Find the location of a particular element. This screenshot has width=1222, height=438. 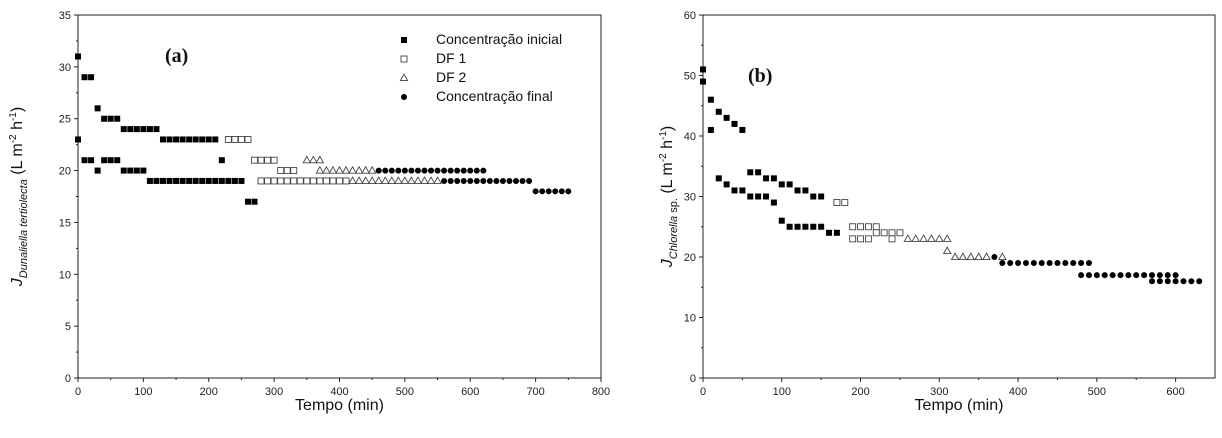

x-tick-label: 600 is located at coordinates (1175, 392).